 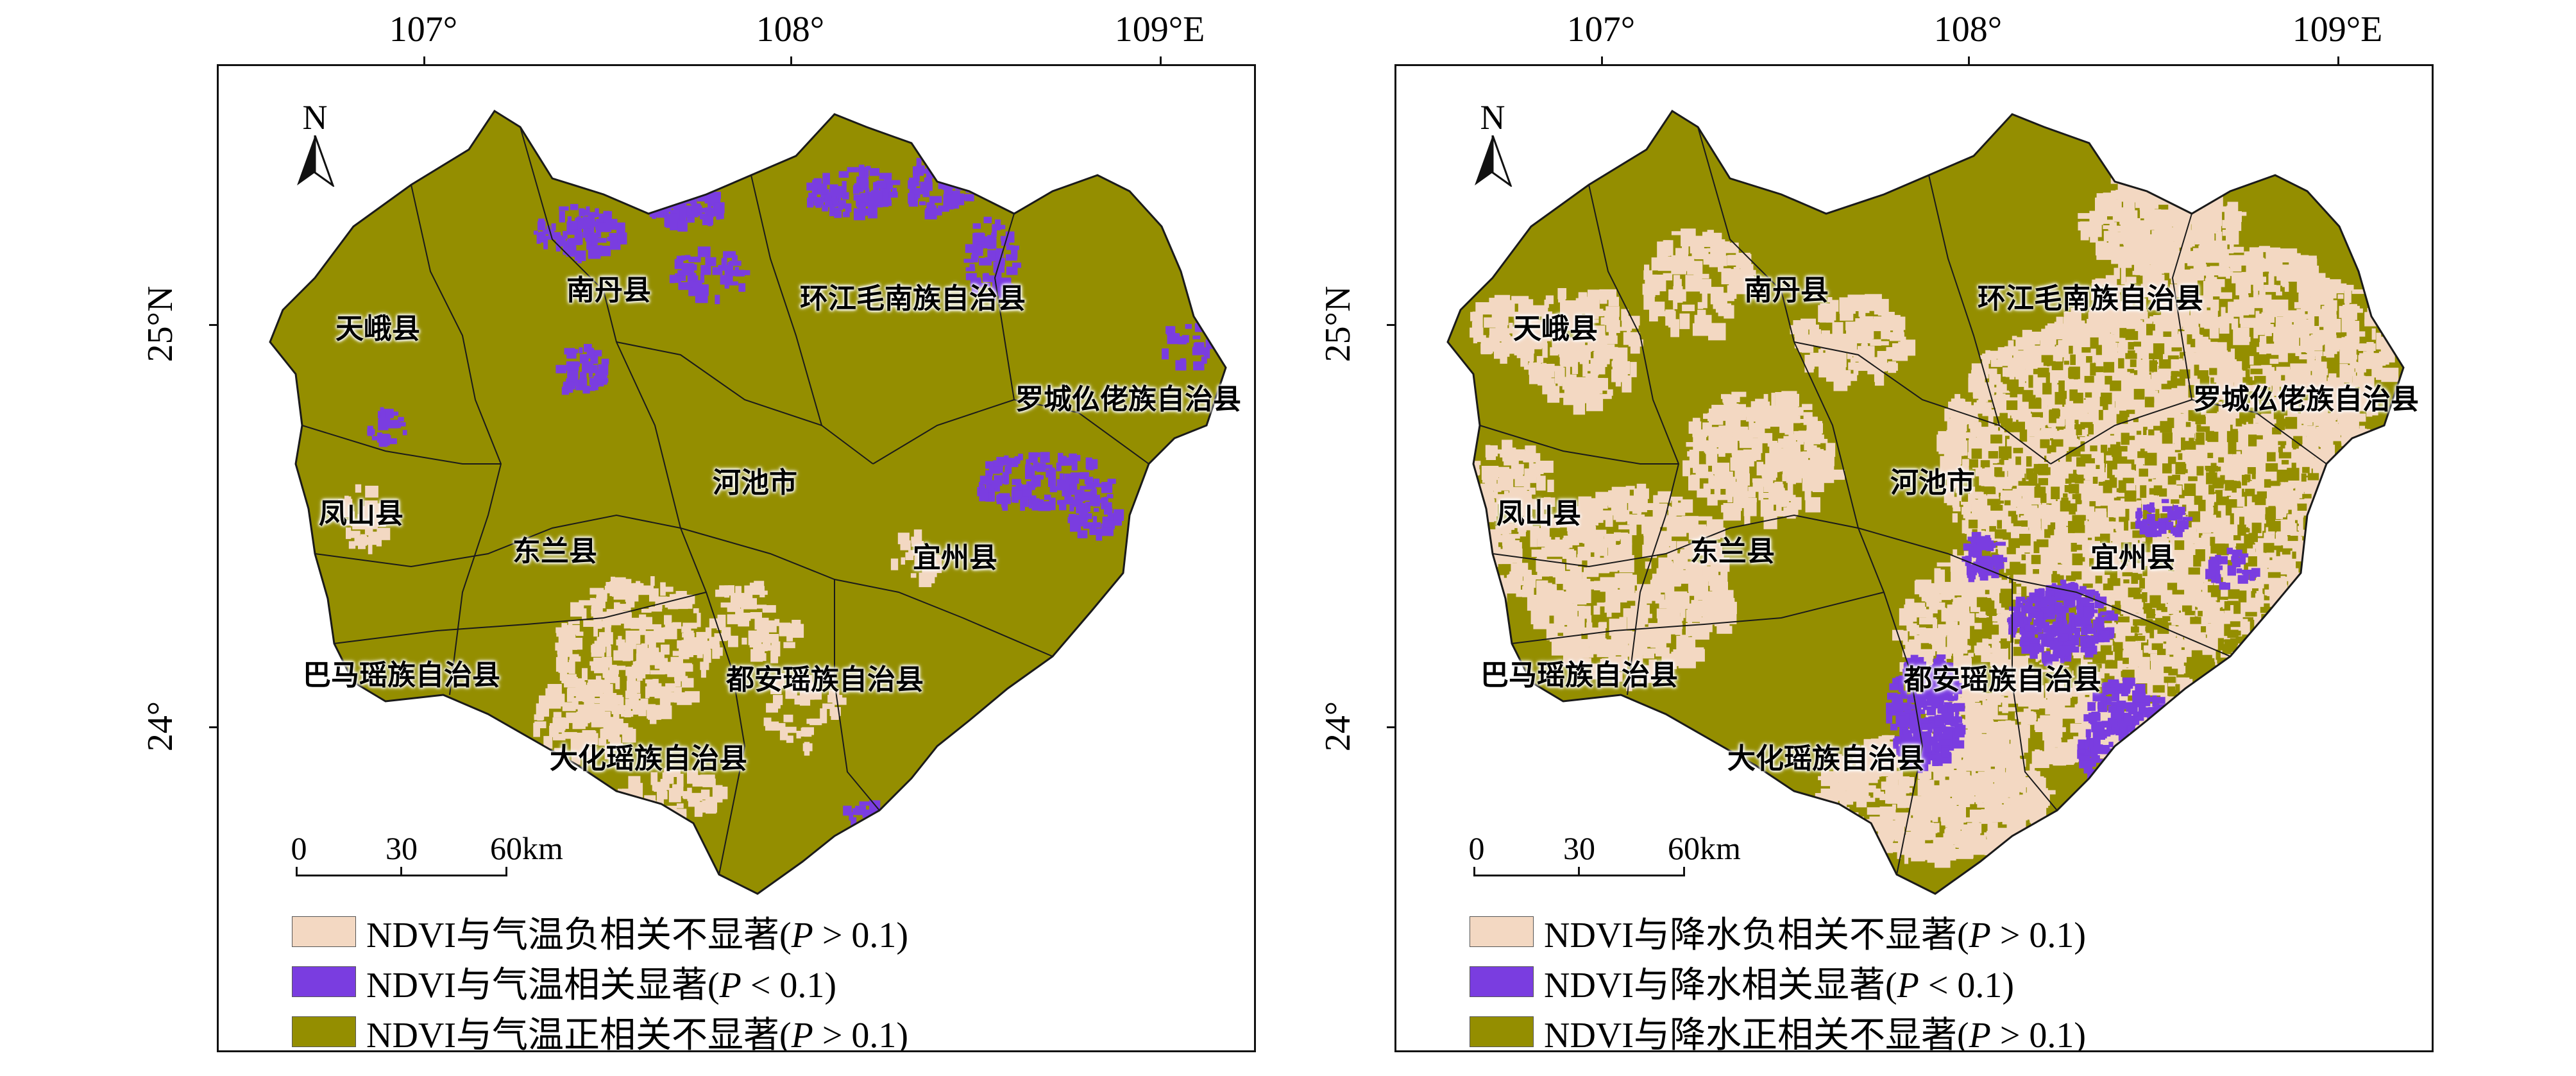 What do you see at coordinates (316, 162) in the screenshot?
I see `north-arrow-icon` at bounding box center [316, 162].